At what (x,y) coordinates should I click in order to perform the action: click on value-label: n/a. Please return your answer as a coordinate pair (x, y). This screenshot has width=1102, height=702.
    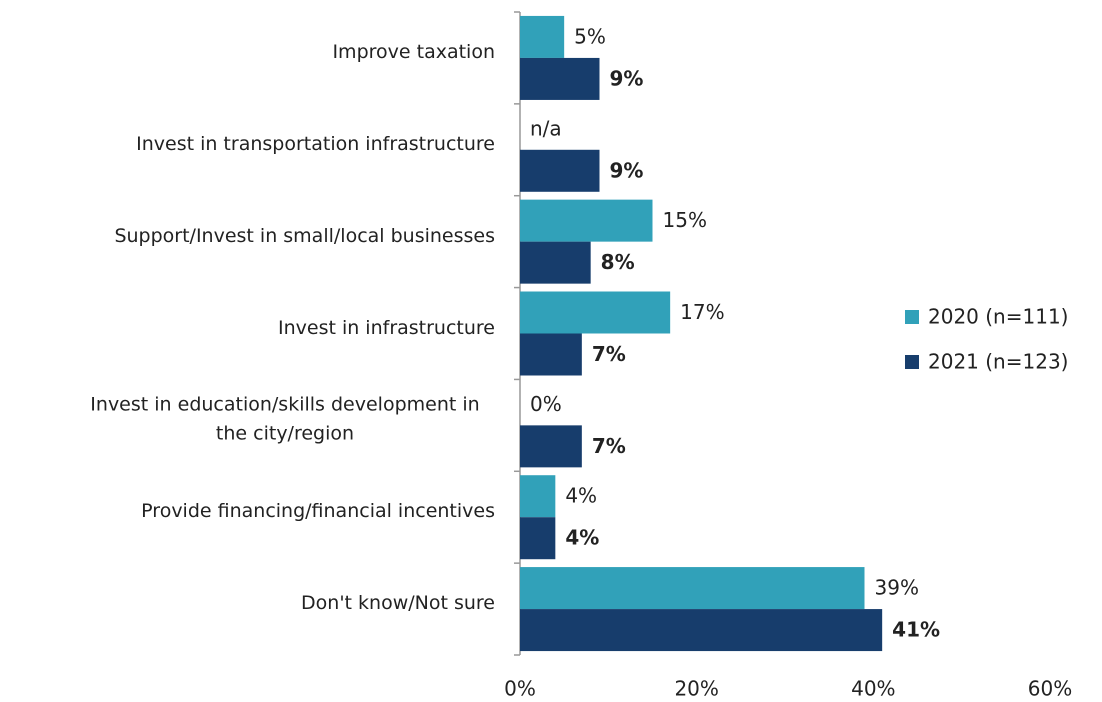
    Looking at the image, I should click on (546, 128).